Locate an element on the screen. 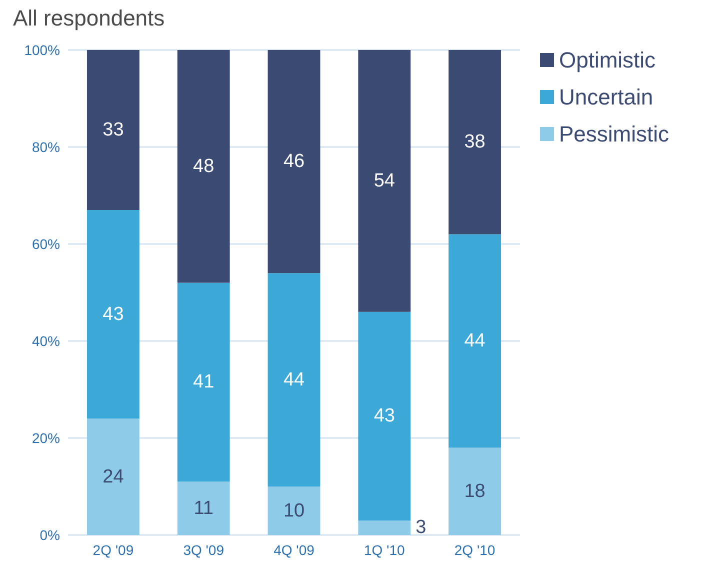 This screenshot has width=705, height=569. y-tick-label: 20% is located at coordinates (46, 438).